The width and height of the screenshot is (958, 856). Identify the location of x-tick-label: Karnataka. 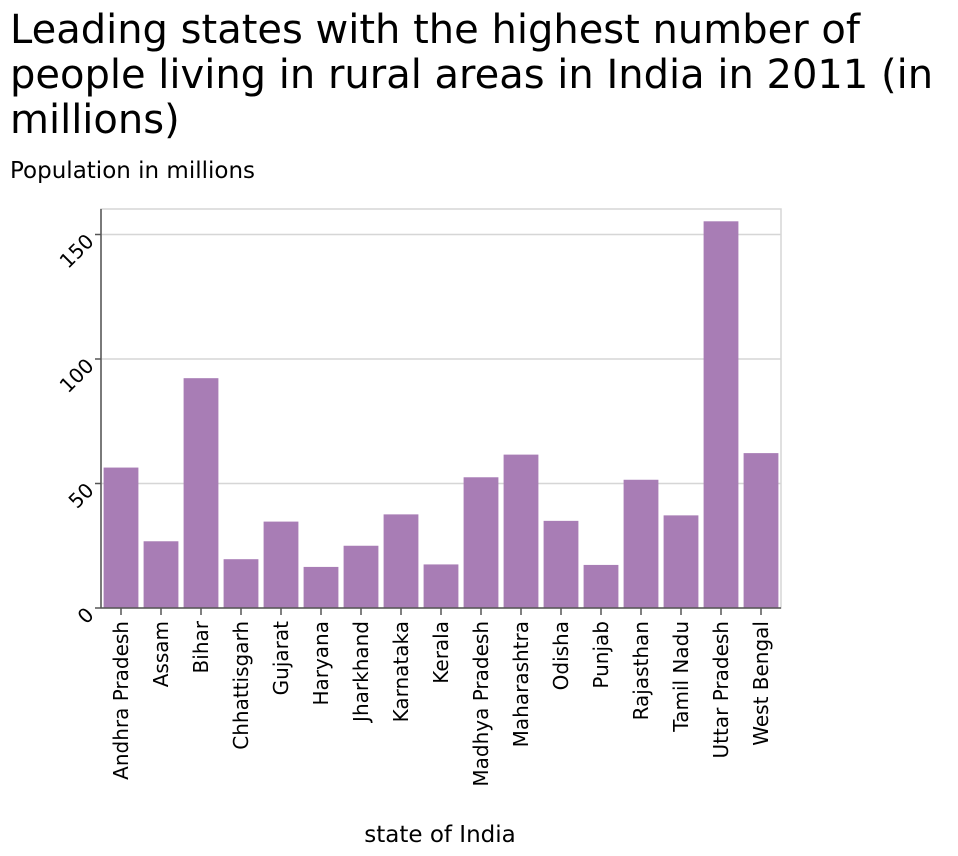
(401, 671).